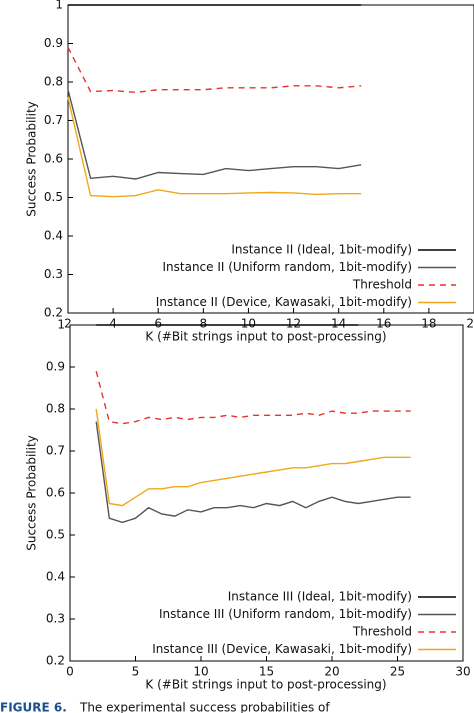 This screenshot has height=713, width=474. Describe the element at coordinates (113, 324) in the screenshot. I see `x-tick-label: 4` at that location.